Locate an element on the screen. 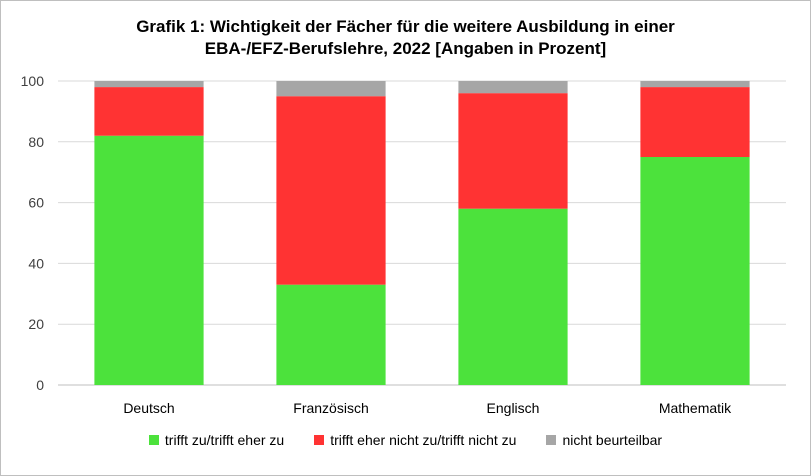  y-tick-label: 100 is located at coordinates (33, 81).